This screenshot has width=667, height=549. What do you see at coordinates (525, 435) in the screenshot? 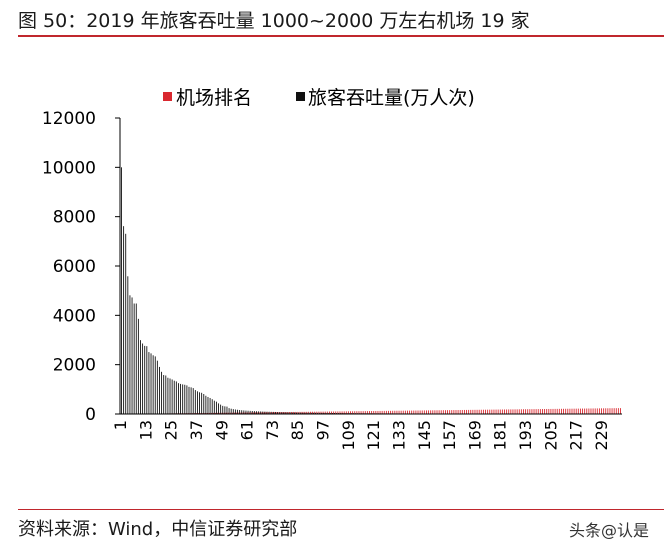
I see `x-tick-label: 193` at bounding box center [525, 435].